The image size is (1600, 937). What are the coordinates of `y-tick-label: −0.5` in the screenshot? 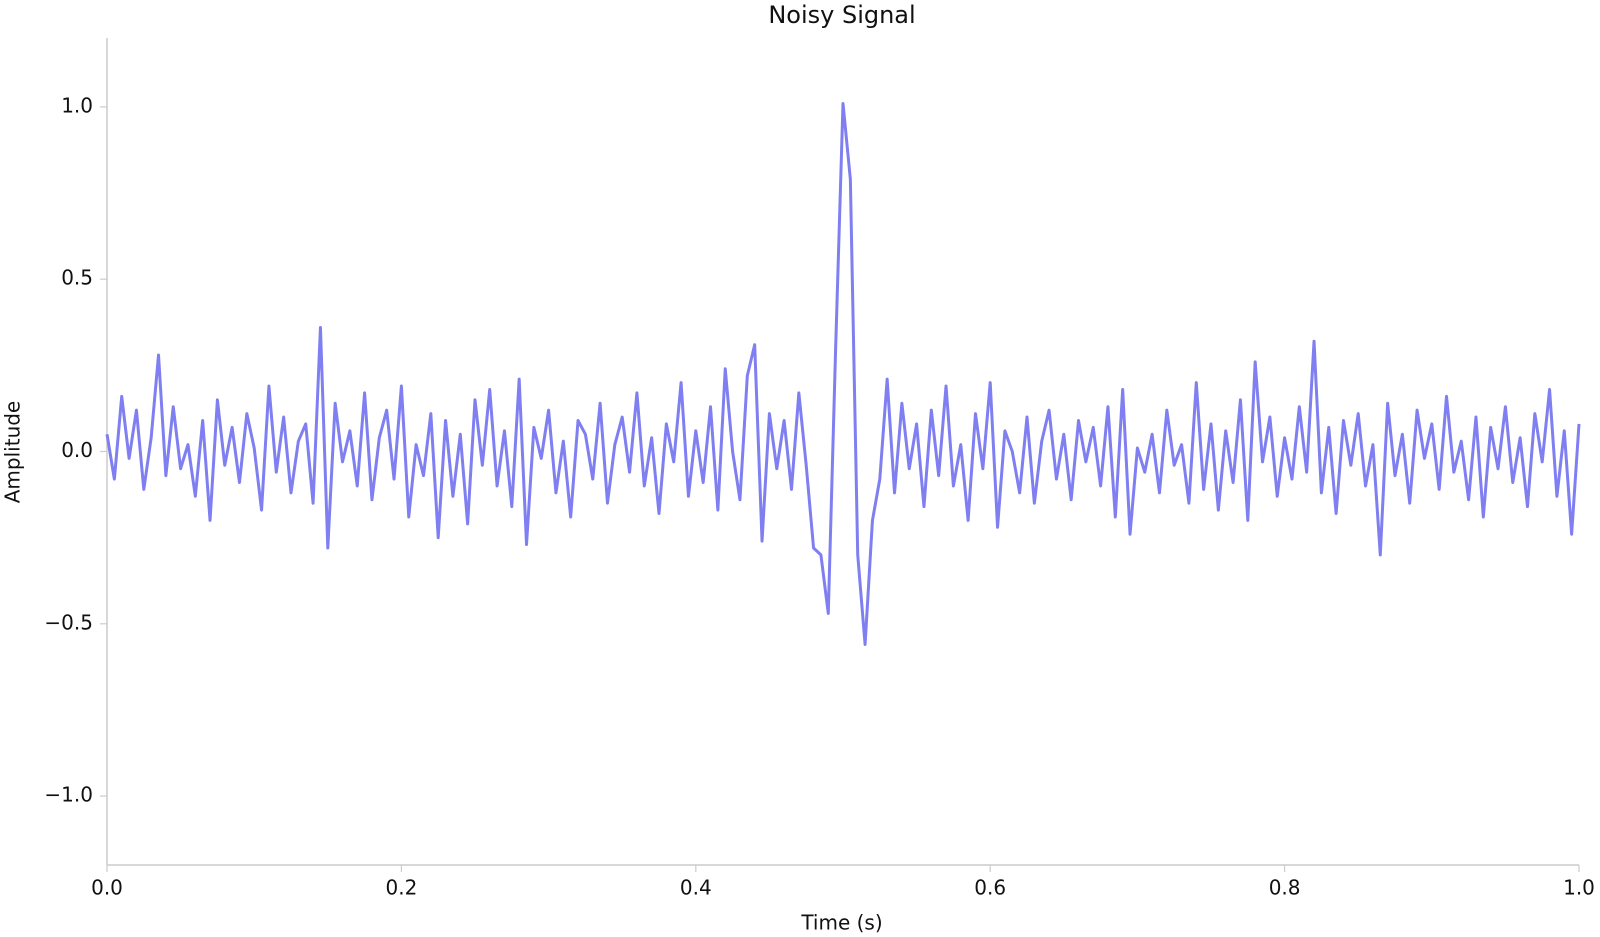 It's located at (68, 622).